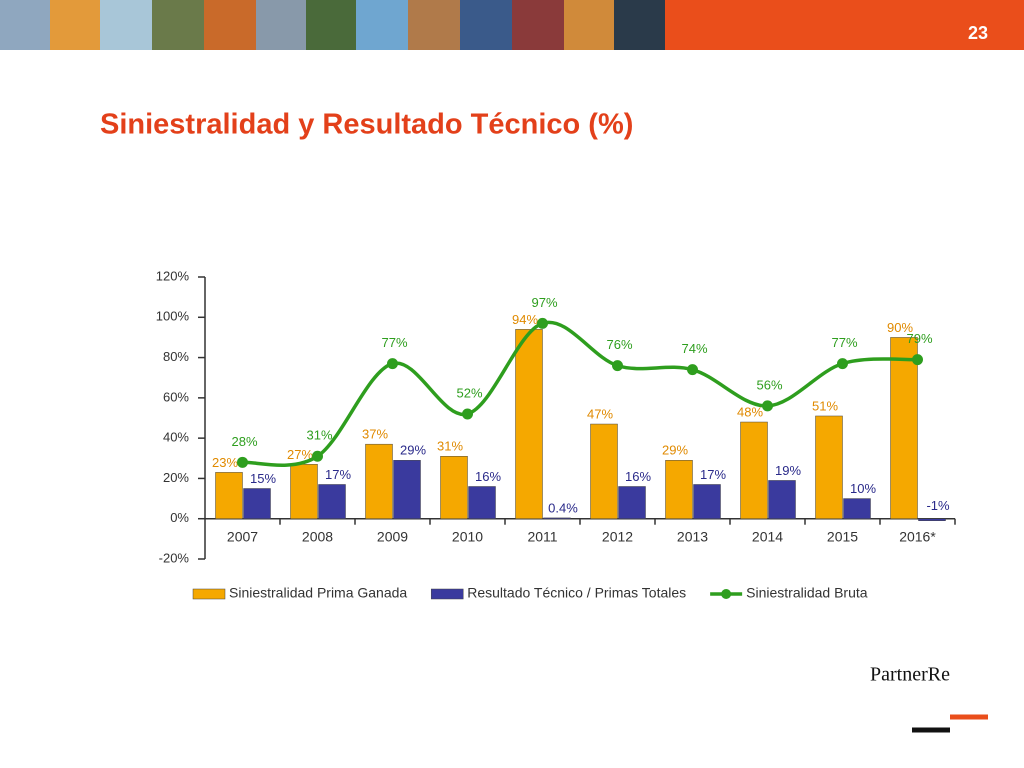  Describe the element at coordinates (375, 434) in the screenshot. I see `data-label: 37%` at that location.